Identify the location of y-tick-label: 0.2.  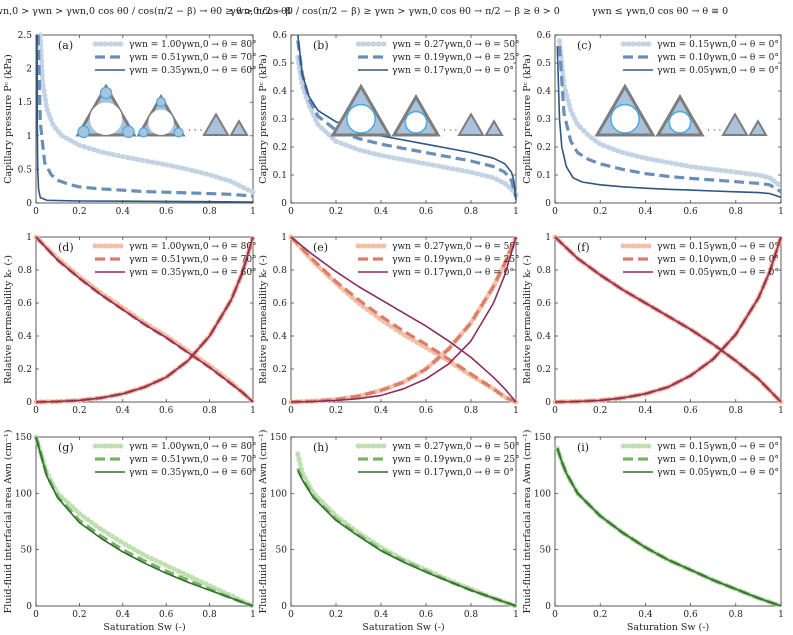
(544, 370).